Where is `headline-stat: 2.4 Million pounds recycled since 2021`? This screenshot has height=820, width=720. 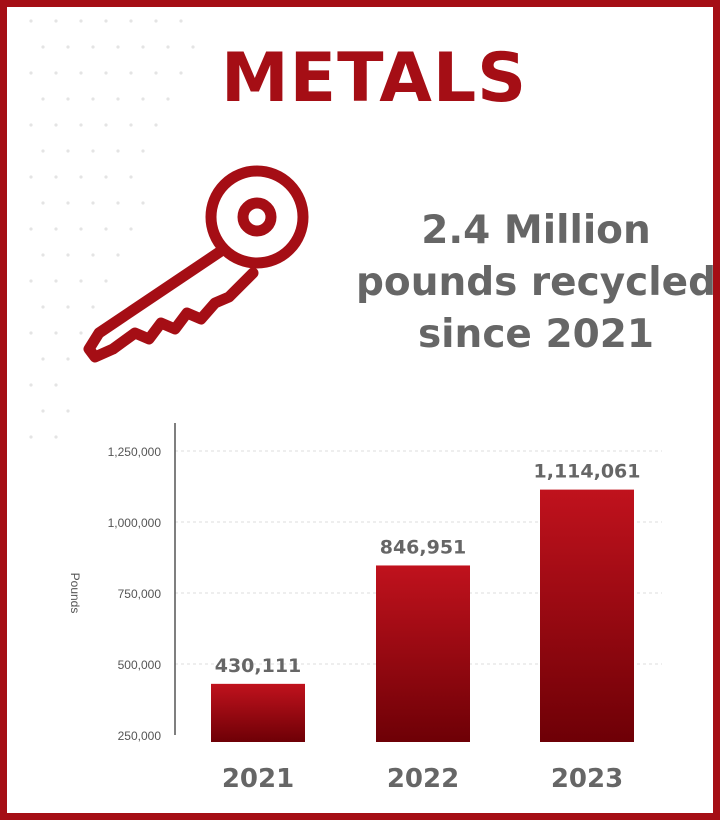
headline-stat: 2.4 Million pounds recycled since 2021 is located at coordinates (536, 283).